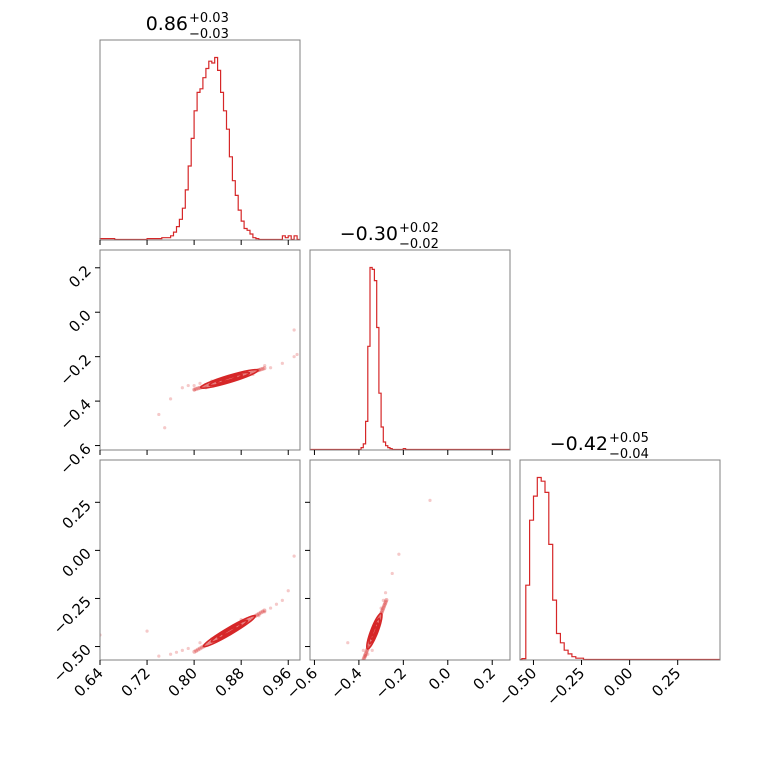 Image resolution: width=760 pixels, height=760 pixels. I want to click on title-plus: +0.03, so click(209, 18).